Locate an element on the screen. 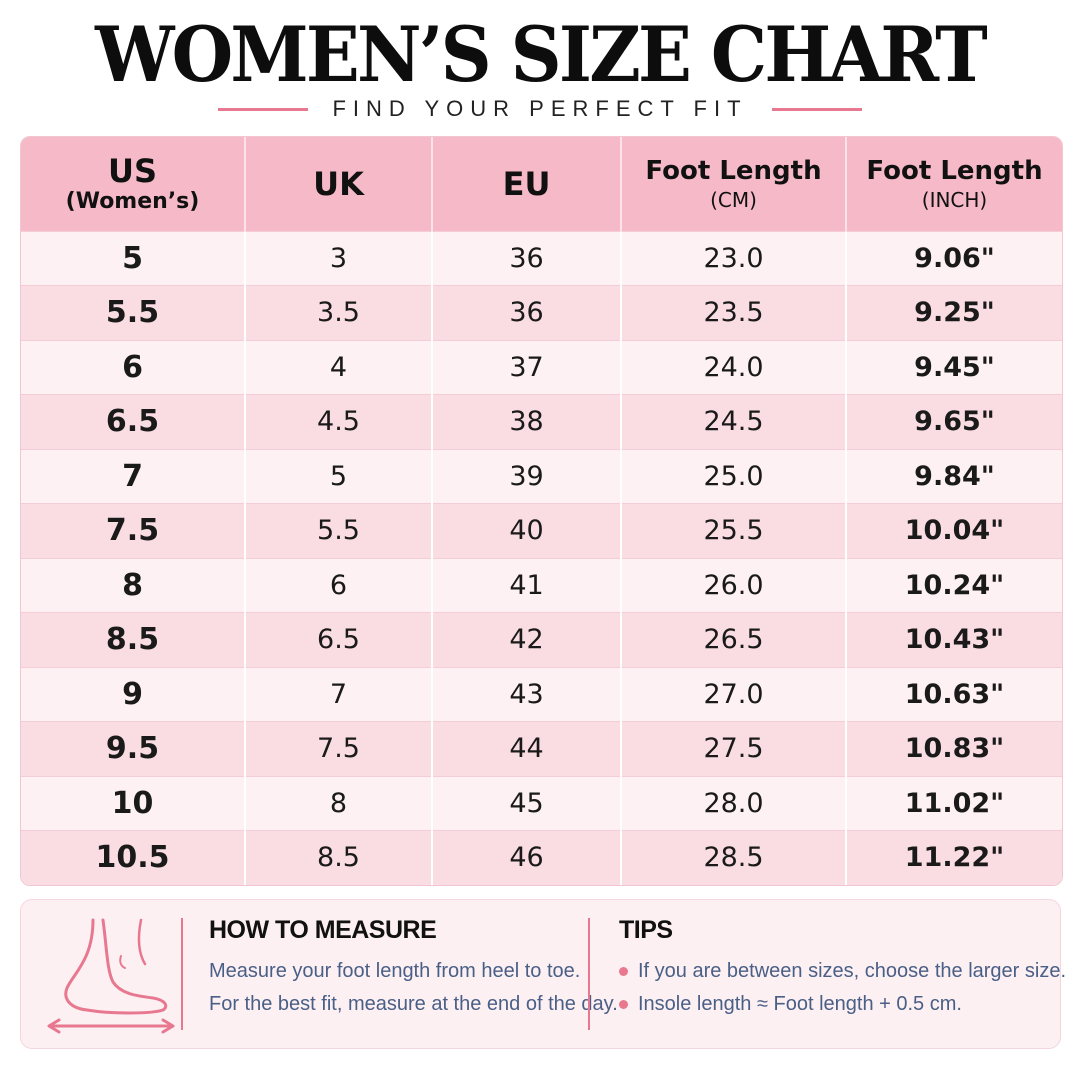 Image resolution: width=1080 pixels, height=1080 pixels. table-row: 9 7 43 27.0 10.63" is located at coordinates (541, 694).